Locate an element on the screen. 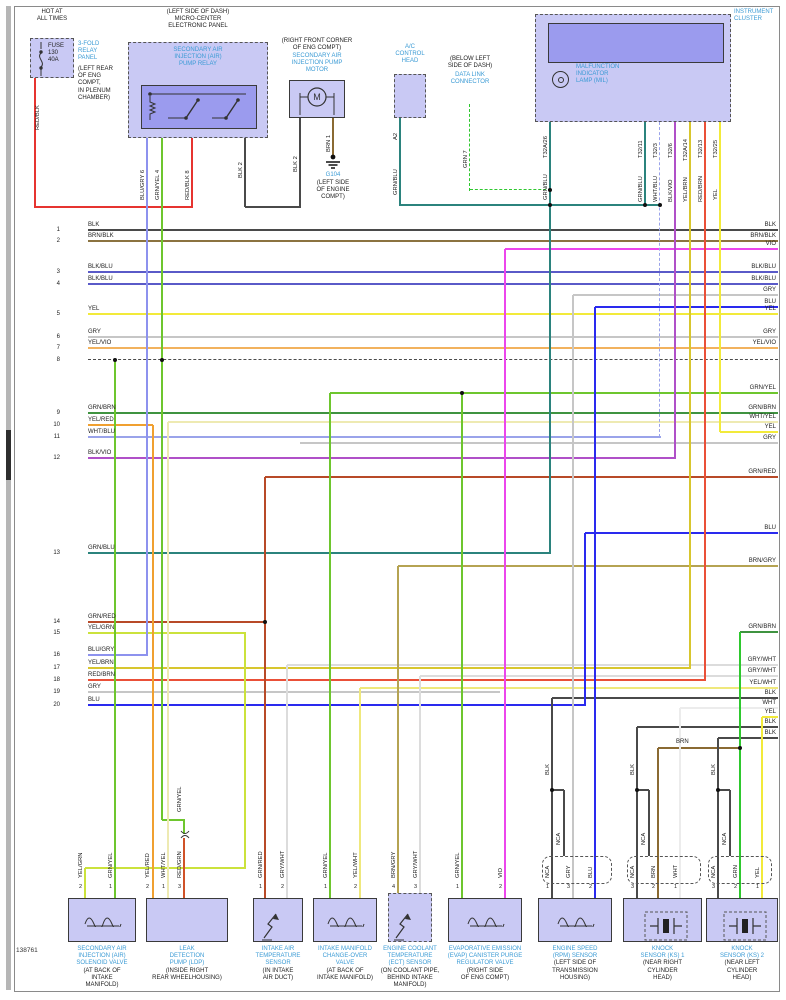 Image resolution: width=786 pixels, height=1000 pixels. wire-label: YEL/GRN is located at coordinates (81, 865).